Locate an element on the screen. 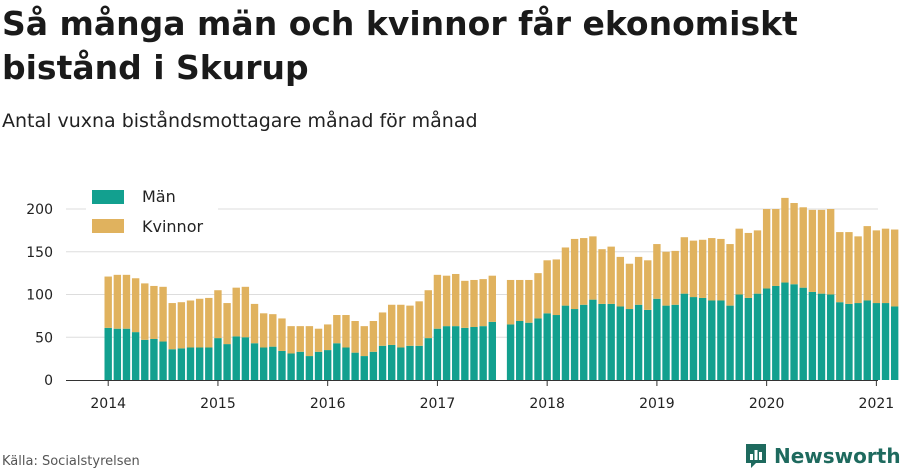 The width and height of the screenshot is (900, 474). x-tick-label: 2015 is located at coordinates (218, 404).